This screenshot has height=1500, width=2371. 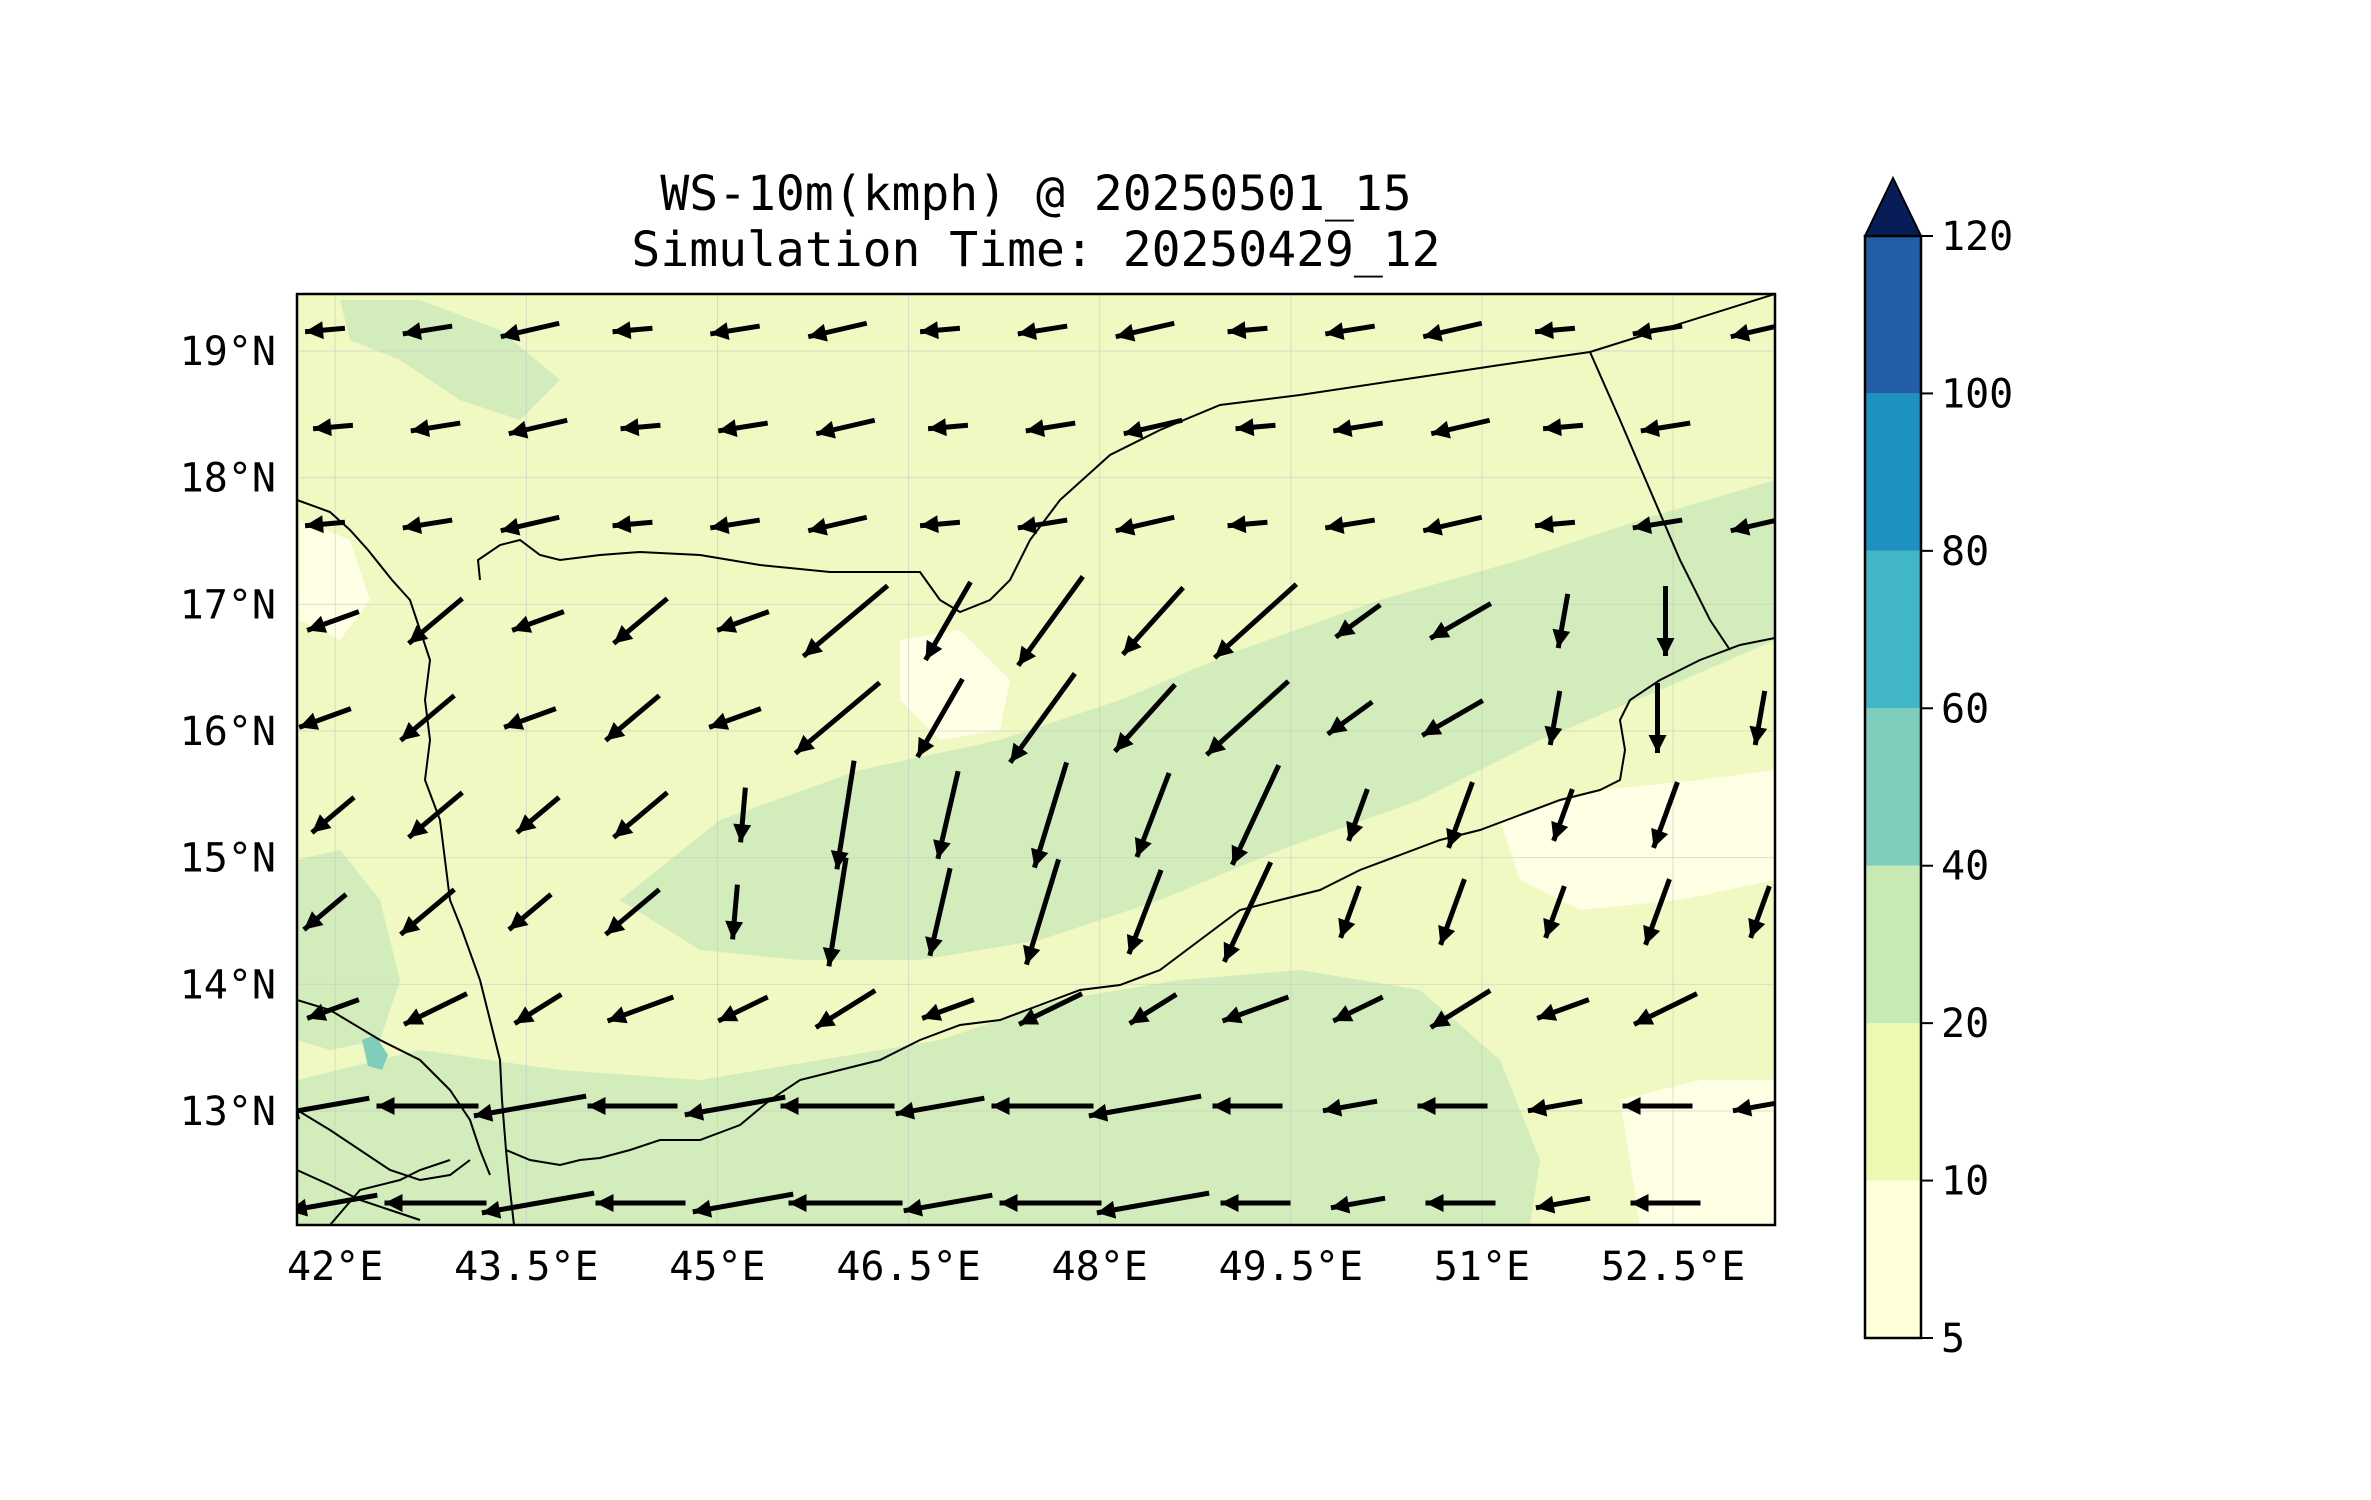 What do you see at coordinates (918, 1097) in the screenshot?
I see `wind-band-south` at bounding box center [918, 1097].